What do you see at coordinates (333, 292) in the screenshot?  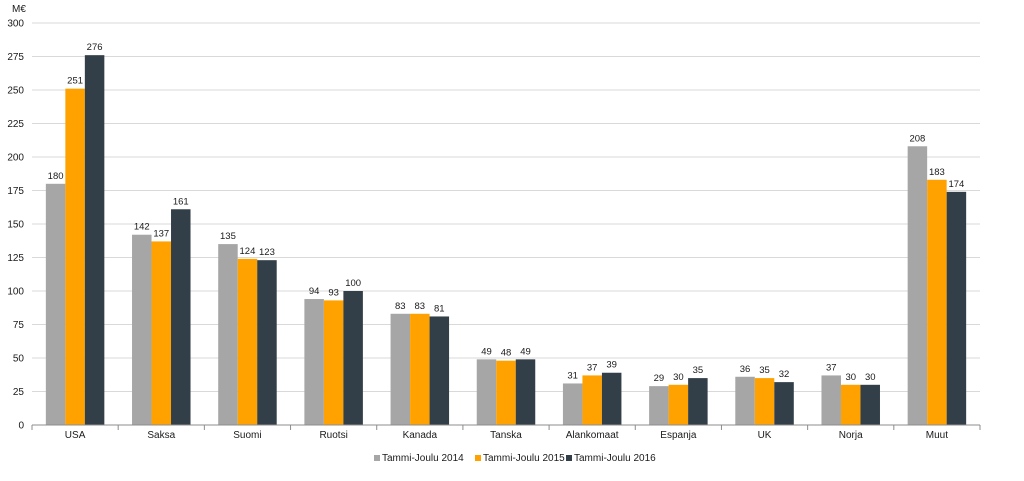 I see `data-label: 93` at bounding box center [333, 292].